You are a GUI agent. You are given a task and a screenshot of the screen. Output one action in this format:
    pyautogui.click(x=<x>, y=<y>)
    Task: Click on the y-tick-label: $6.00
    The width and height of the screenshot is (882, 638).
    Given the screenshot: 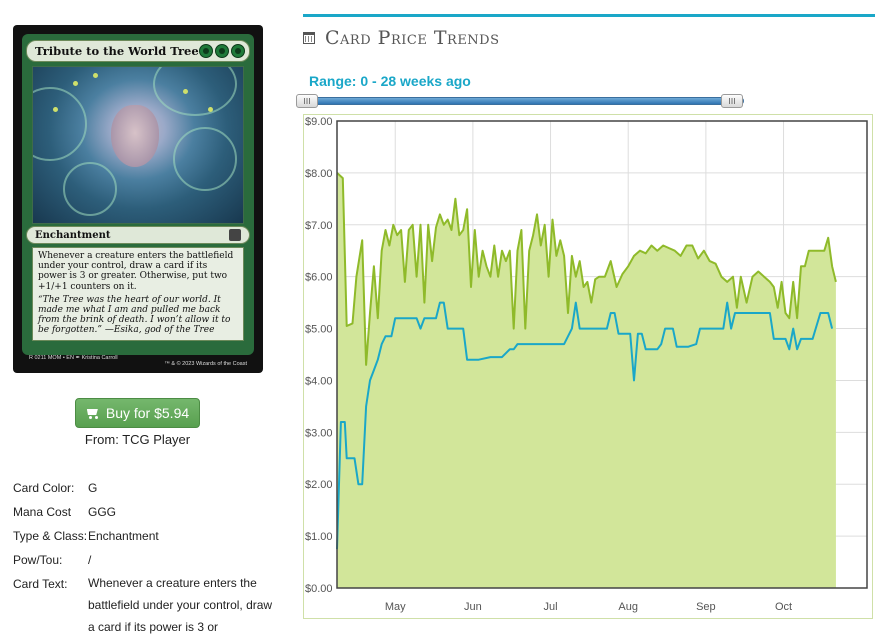 What is the action you would take?
    pyautogui.click(x=319, y=278)
    